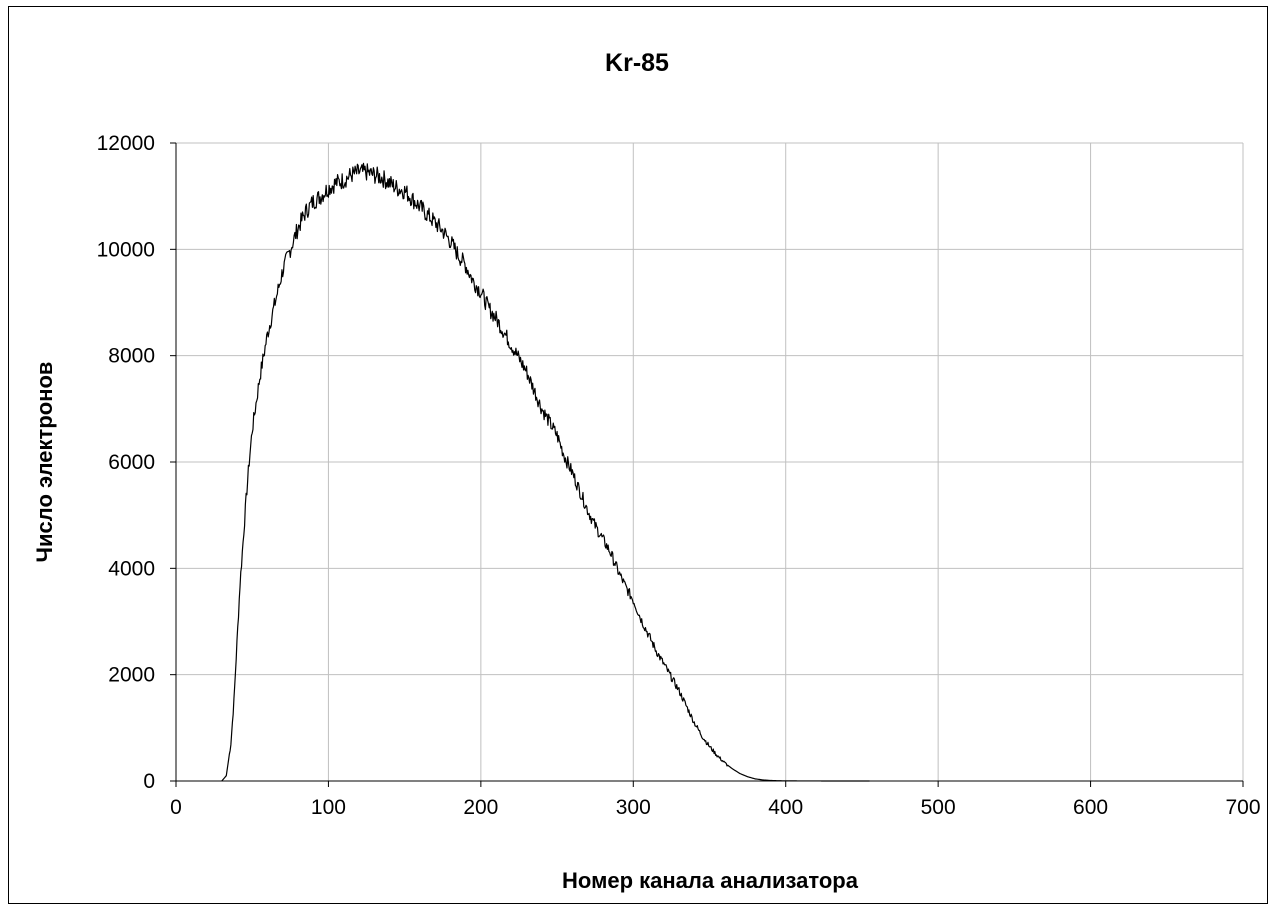  I want to click on y-tick-label: 6000, so click(131, 462).